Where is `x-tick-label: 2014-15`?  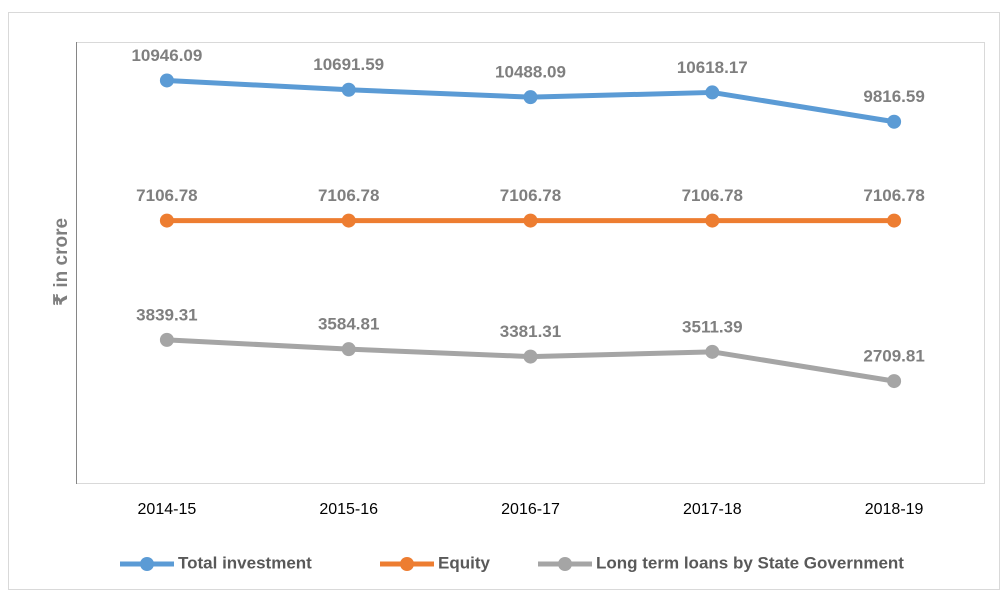
x-tick-label: 2014-15 is located at coordinates (167, 509).